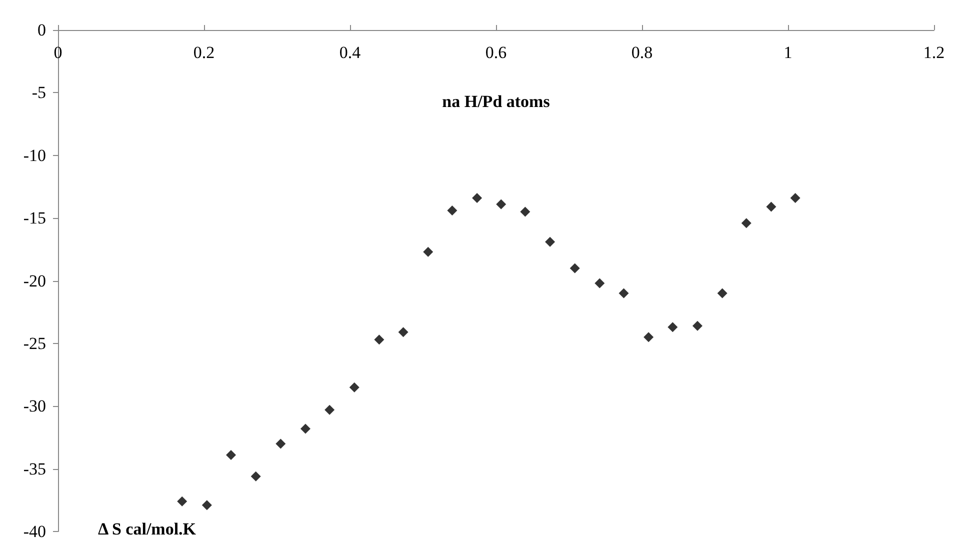  Describe the element at coordinates (34, 155) in the screenshot. I see `y-tick-label: -10` at that location.